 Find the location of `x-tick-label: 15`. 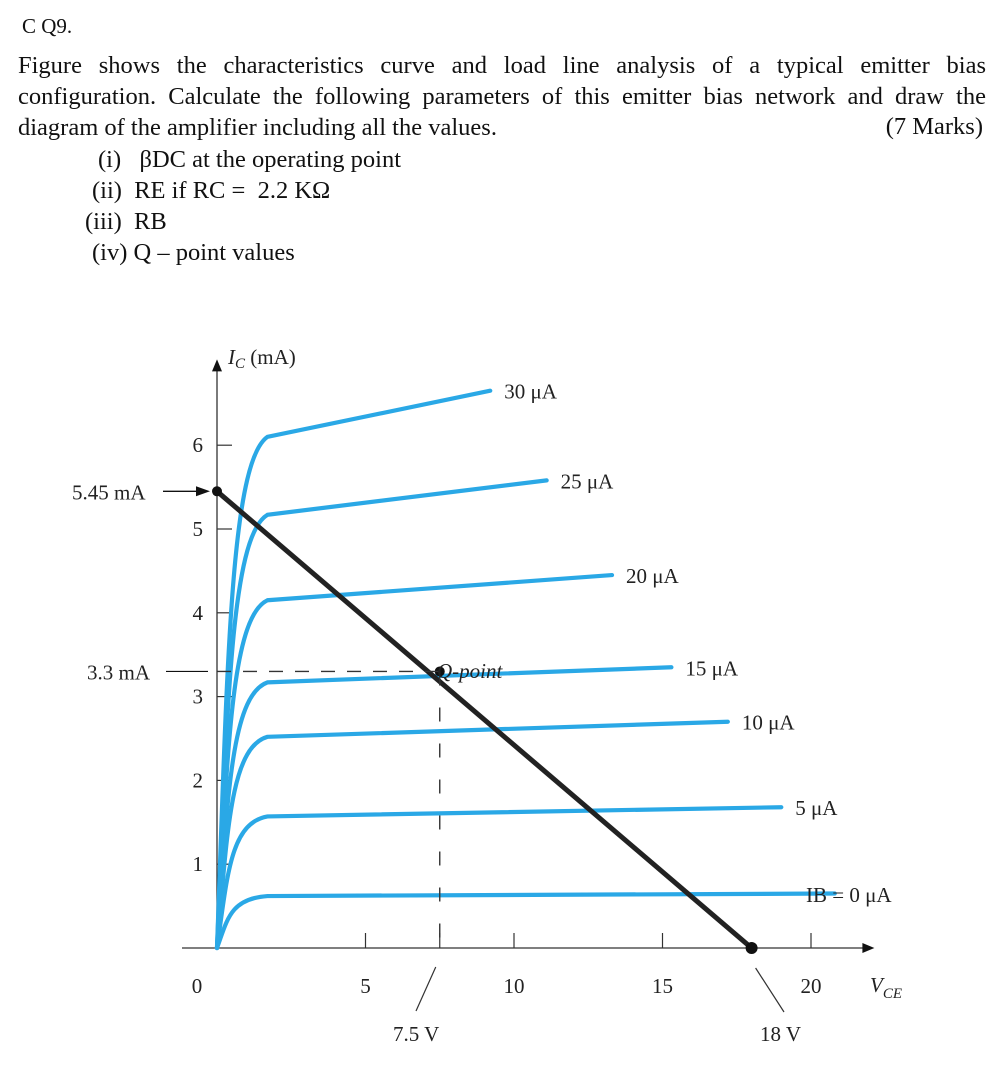

x-tick-label: 15 is located at coordinates (662, 986).